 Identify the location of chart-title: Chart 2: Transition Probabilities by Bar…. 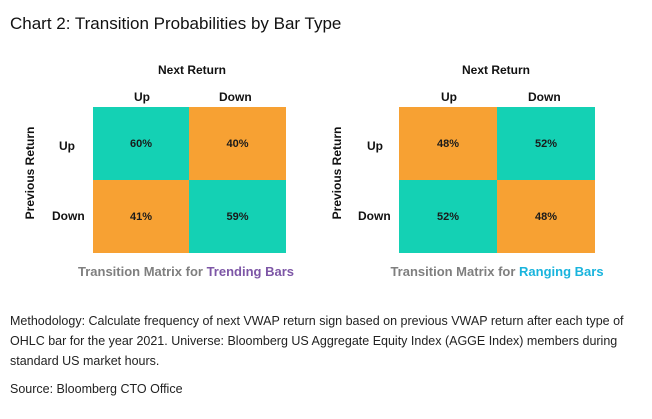
(176, 23).